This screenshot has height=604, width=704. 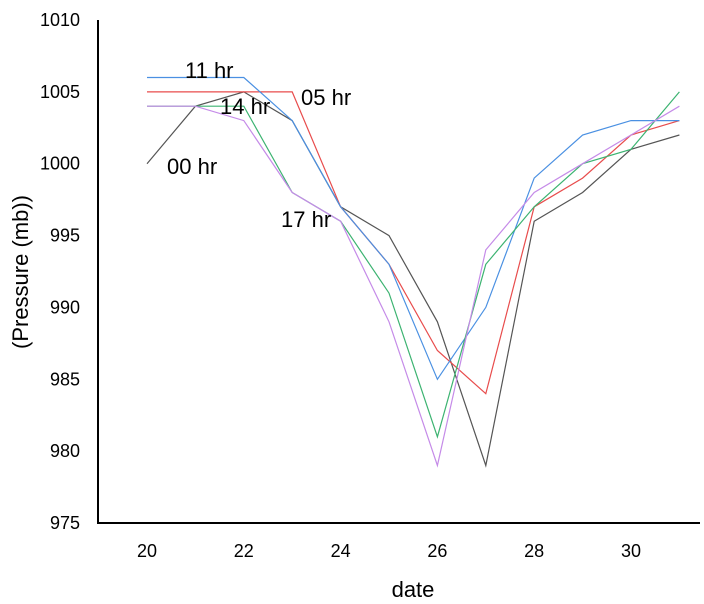 I want to click on x-tick-label: 28, so click(x=534, y=551).